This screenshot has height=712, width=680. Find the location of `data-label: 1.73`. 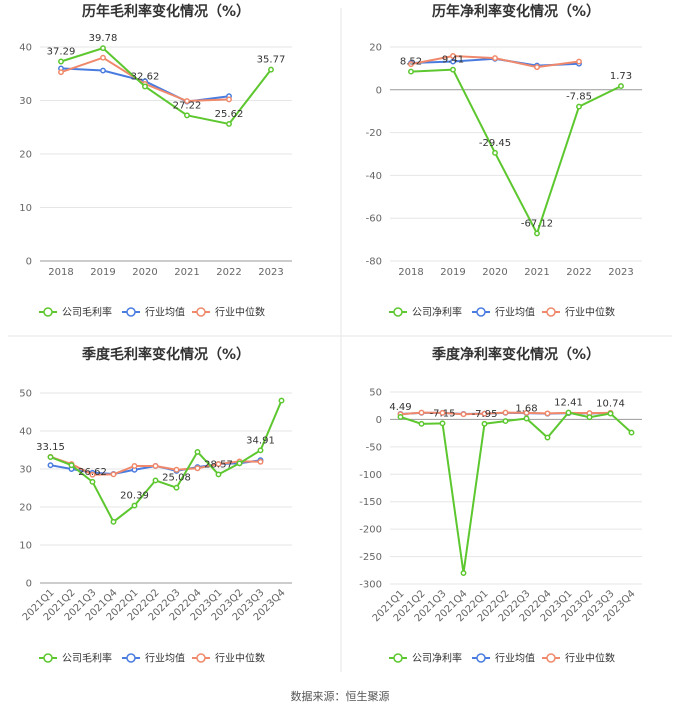

data-label: 1.73 is located at coordinates (621, 76).